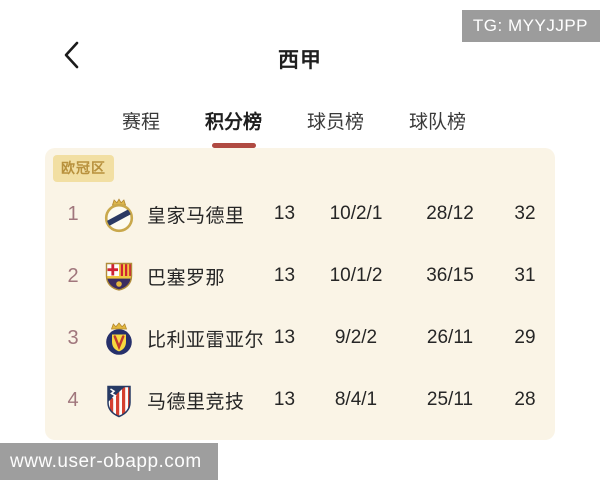 This screenshot has width=600, height=480. What do you see at coordinates (525, 213) in the screenshot?
I see `points-value: 32` at bounding box center [525, 213].